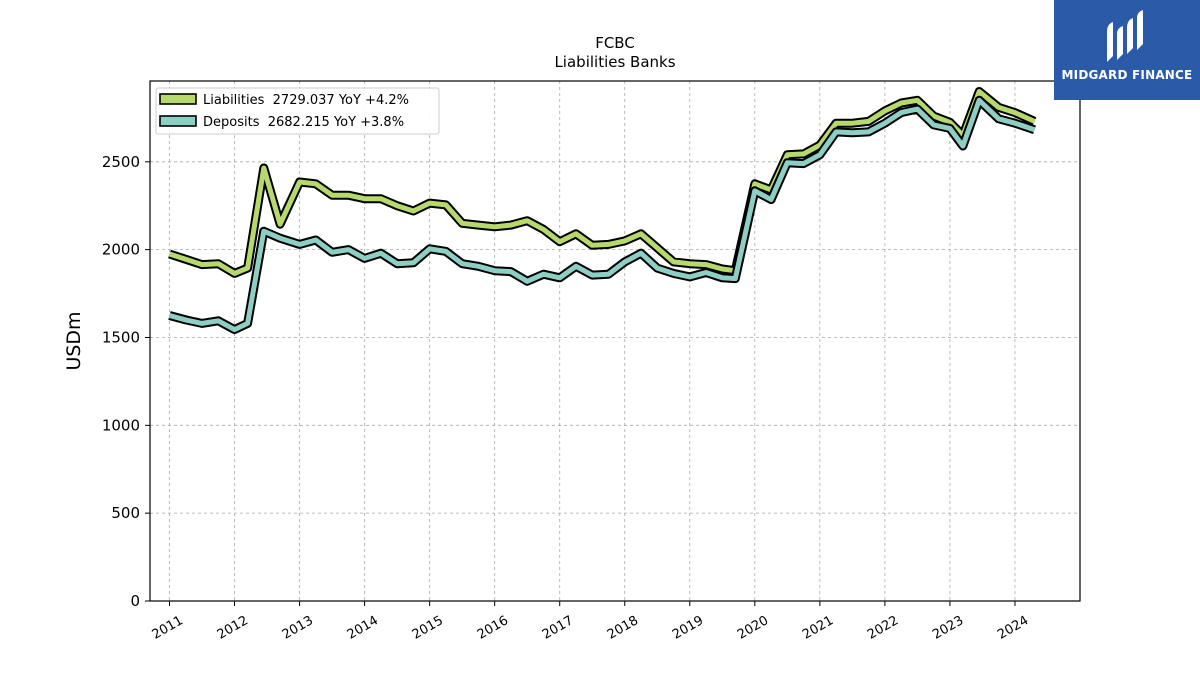 The width and height of the screenshot is (1200, 675). I want to click on x-tick-label: 2015, so click(428, 628).